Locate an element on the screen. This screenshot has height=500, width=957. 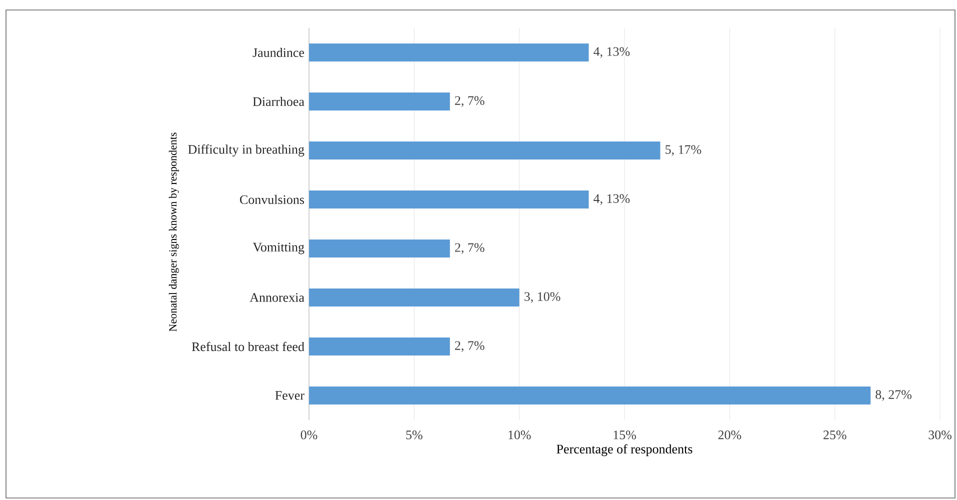
x-tick-label: 0% is located at coordinates (309, 435).